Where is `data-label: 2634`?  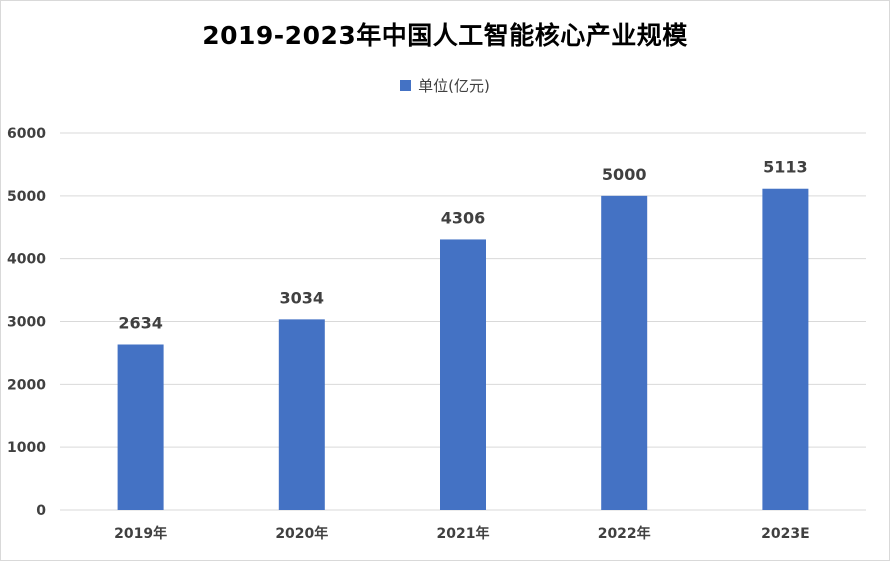 data-label: 2634 is located at coordinates (140, 322).